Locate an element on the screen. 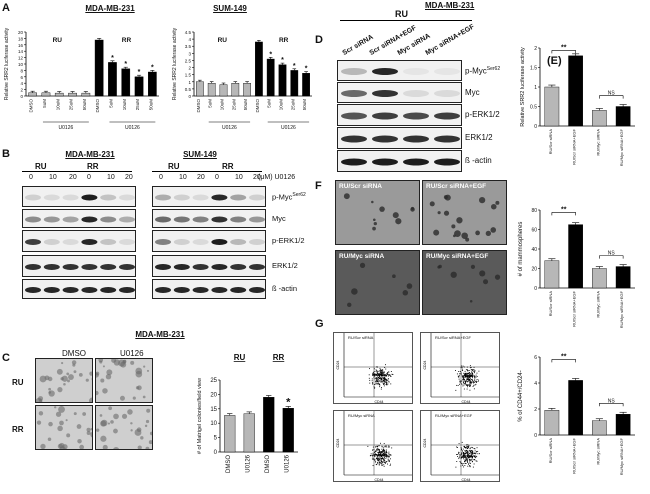  y-tick-label: 16 is located at coordinates (21, 45).